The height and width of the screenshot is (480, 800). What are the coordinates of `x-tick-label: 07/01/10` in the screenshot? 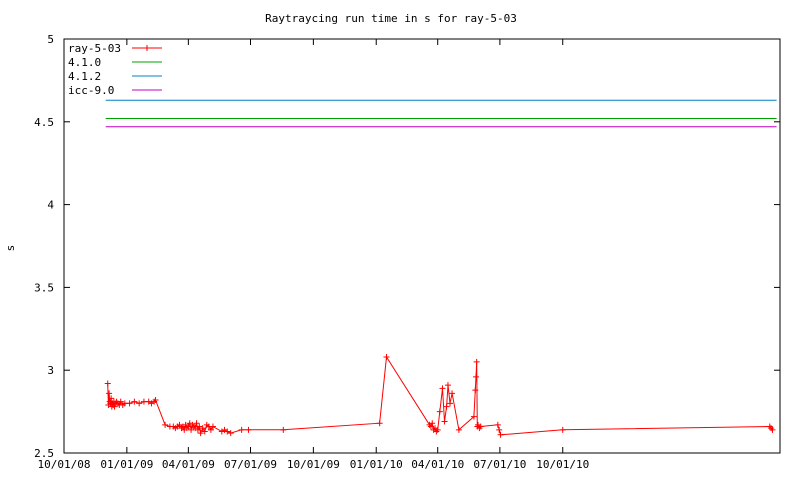 It's located at (499, 464).